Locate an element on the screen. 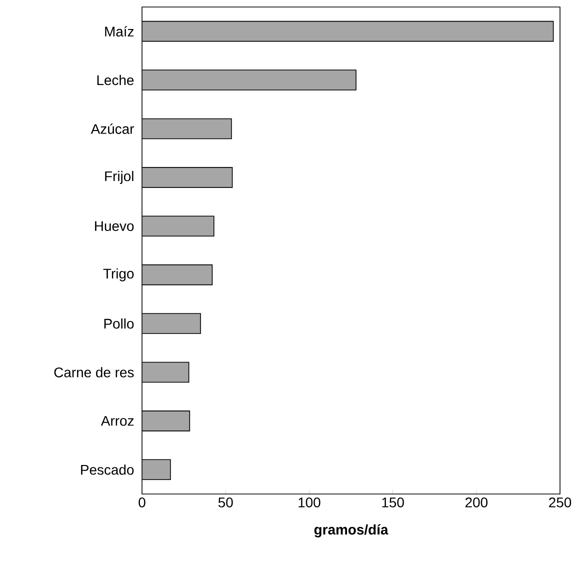 Image resolution: width=580 pixels, height=573 pixels. y-tick-label: Huevo is located at coordinates (114, 226).